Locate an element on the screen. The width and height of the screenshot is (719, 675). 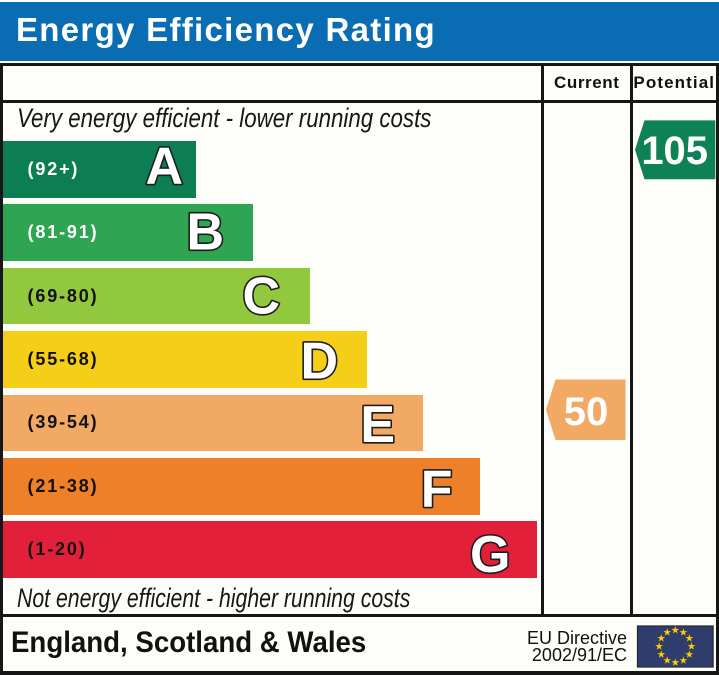
svg-text: D is located at coordinates (319, 362).